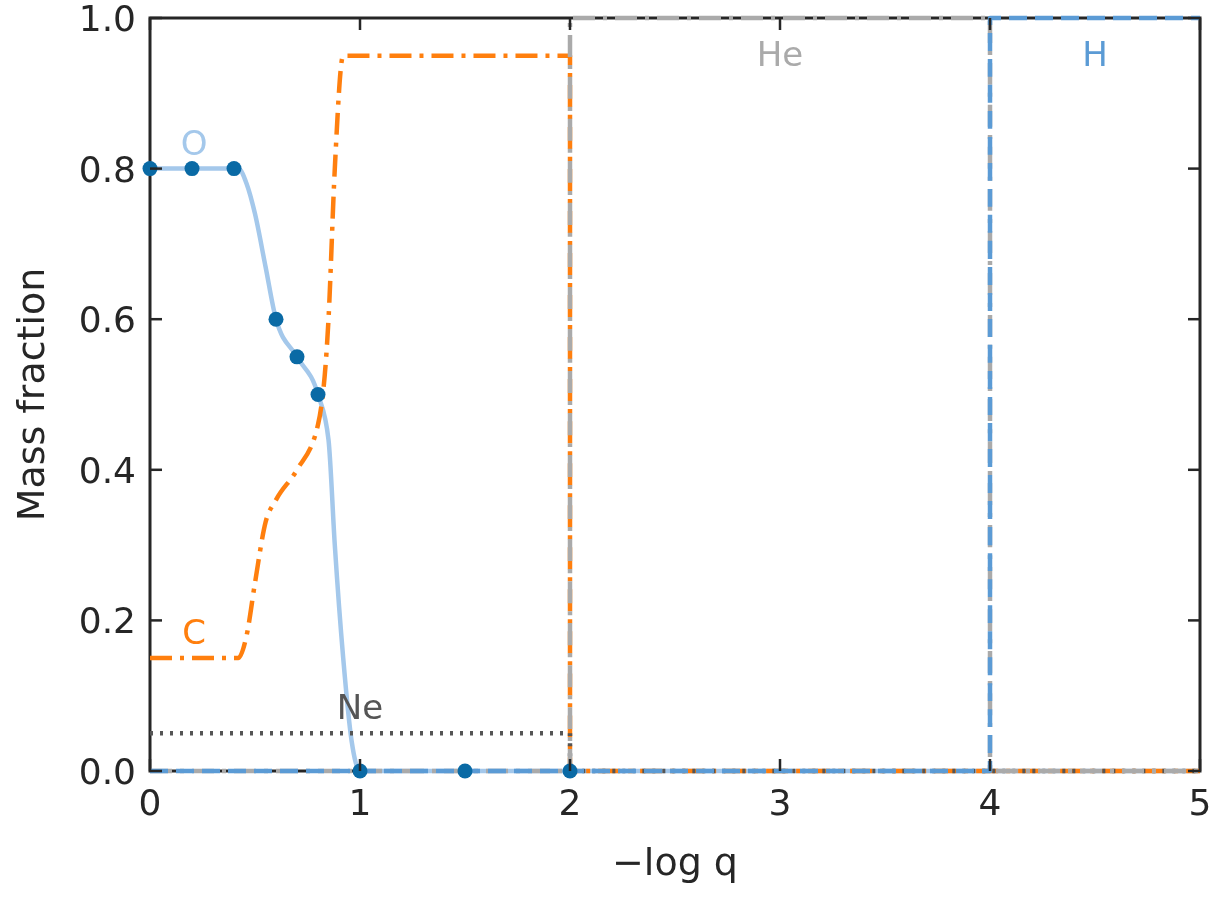  I want to click on series-label: He, so click(780, 54).